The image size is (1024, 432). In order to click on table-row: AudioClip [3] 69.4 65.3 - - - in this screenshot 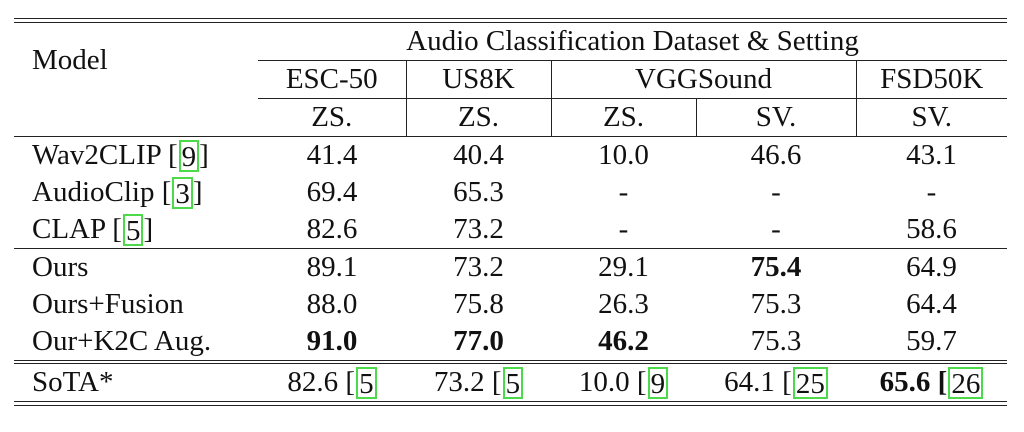, I will do `click(510, 192)`.